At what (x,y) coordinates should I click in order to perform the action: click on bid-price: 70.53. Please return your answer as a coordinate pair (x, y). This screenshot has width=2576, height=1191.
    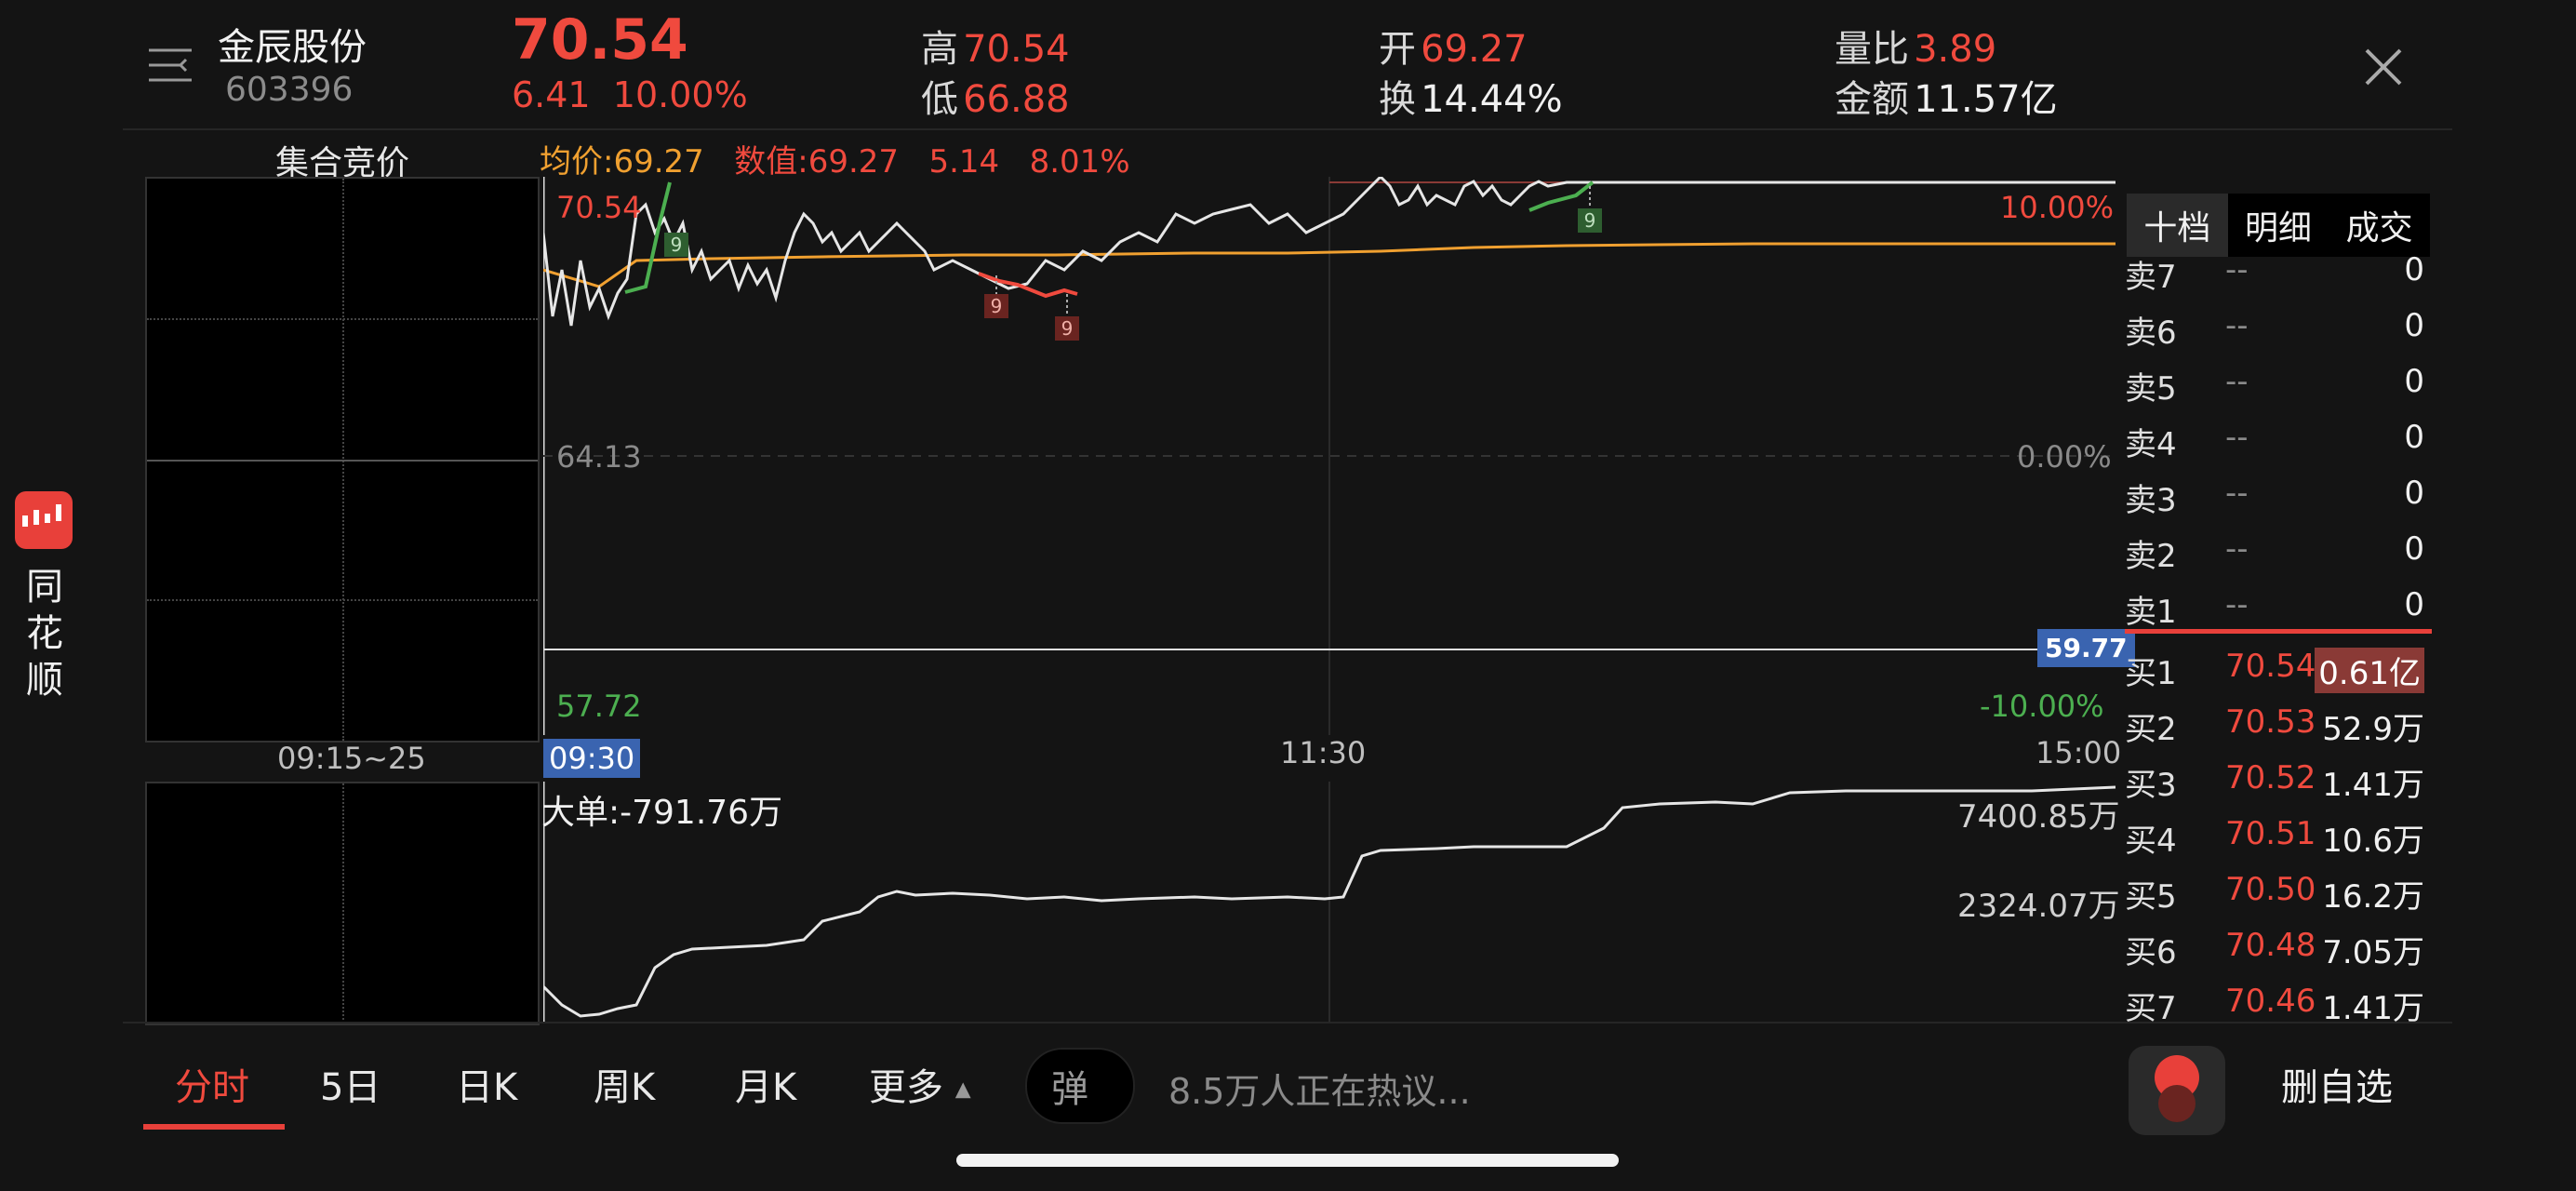
    Looking at the image, I should click on (2270, 722).